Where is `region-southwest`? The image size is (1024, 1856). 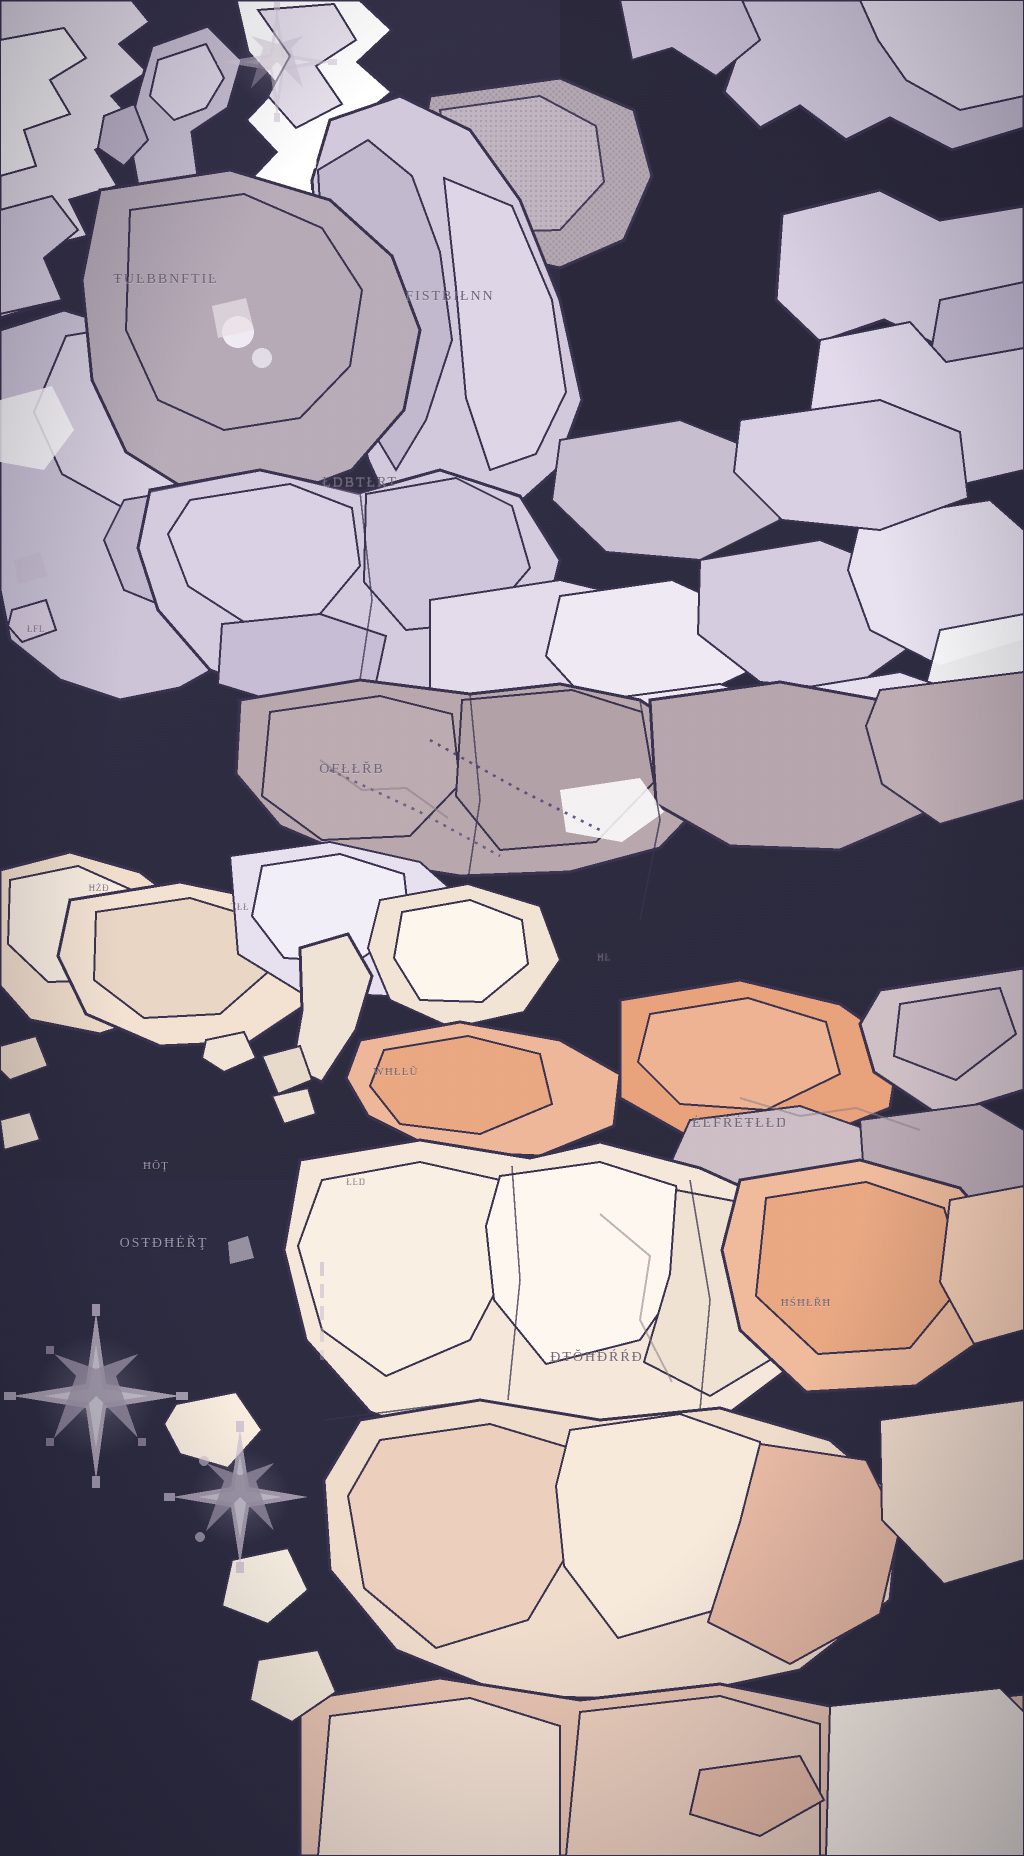 region-southwest is located at coordinates (281, 968).